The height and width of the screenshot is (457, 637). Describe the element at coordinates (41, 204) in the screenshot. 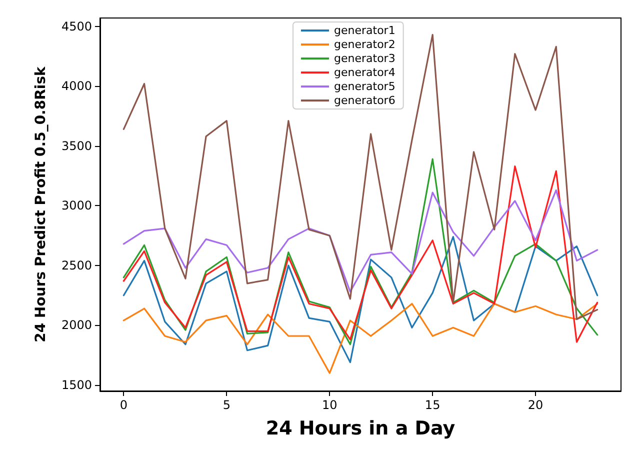

I see `y-axis-title: 24 Hours Predict Profit 0.5_0.8Risk` at that location.